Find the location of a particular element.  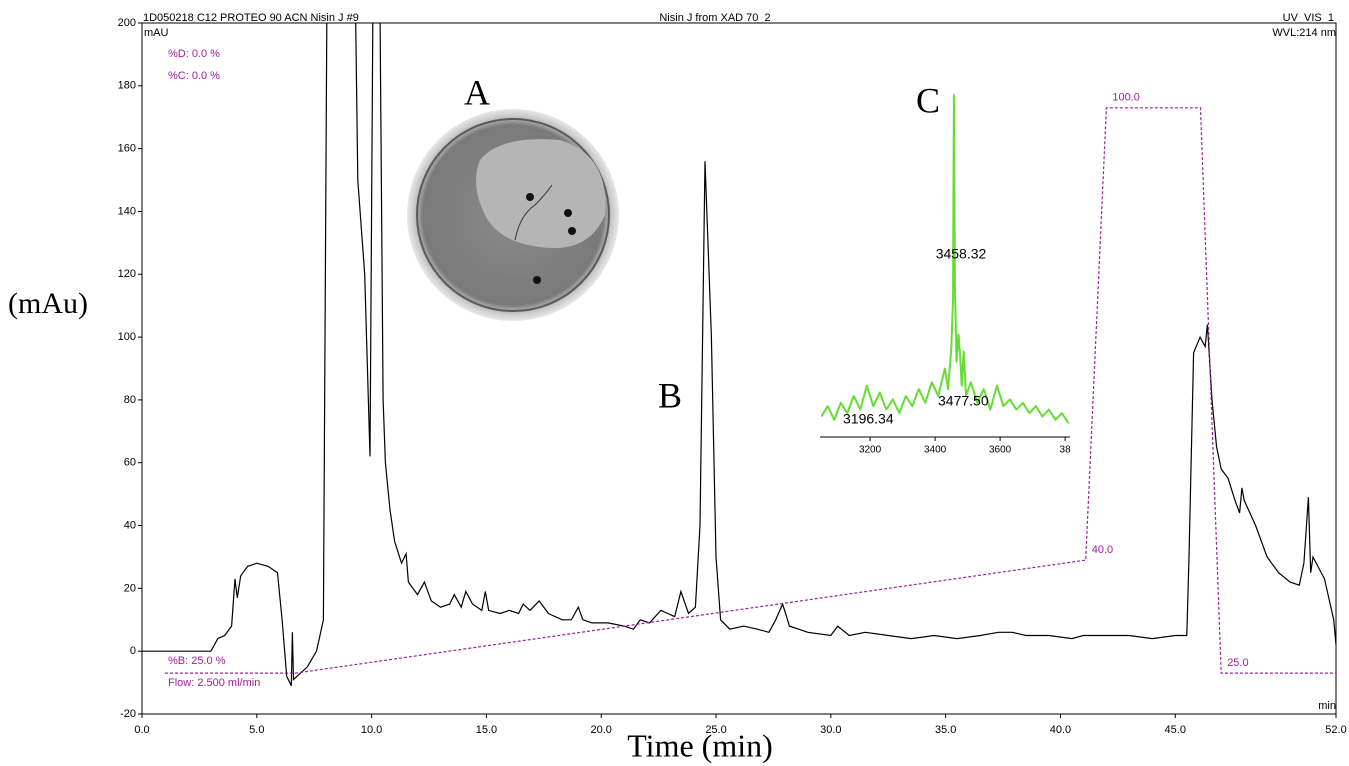

x-unit: min is located at coordinates (1327, 706).